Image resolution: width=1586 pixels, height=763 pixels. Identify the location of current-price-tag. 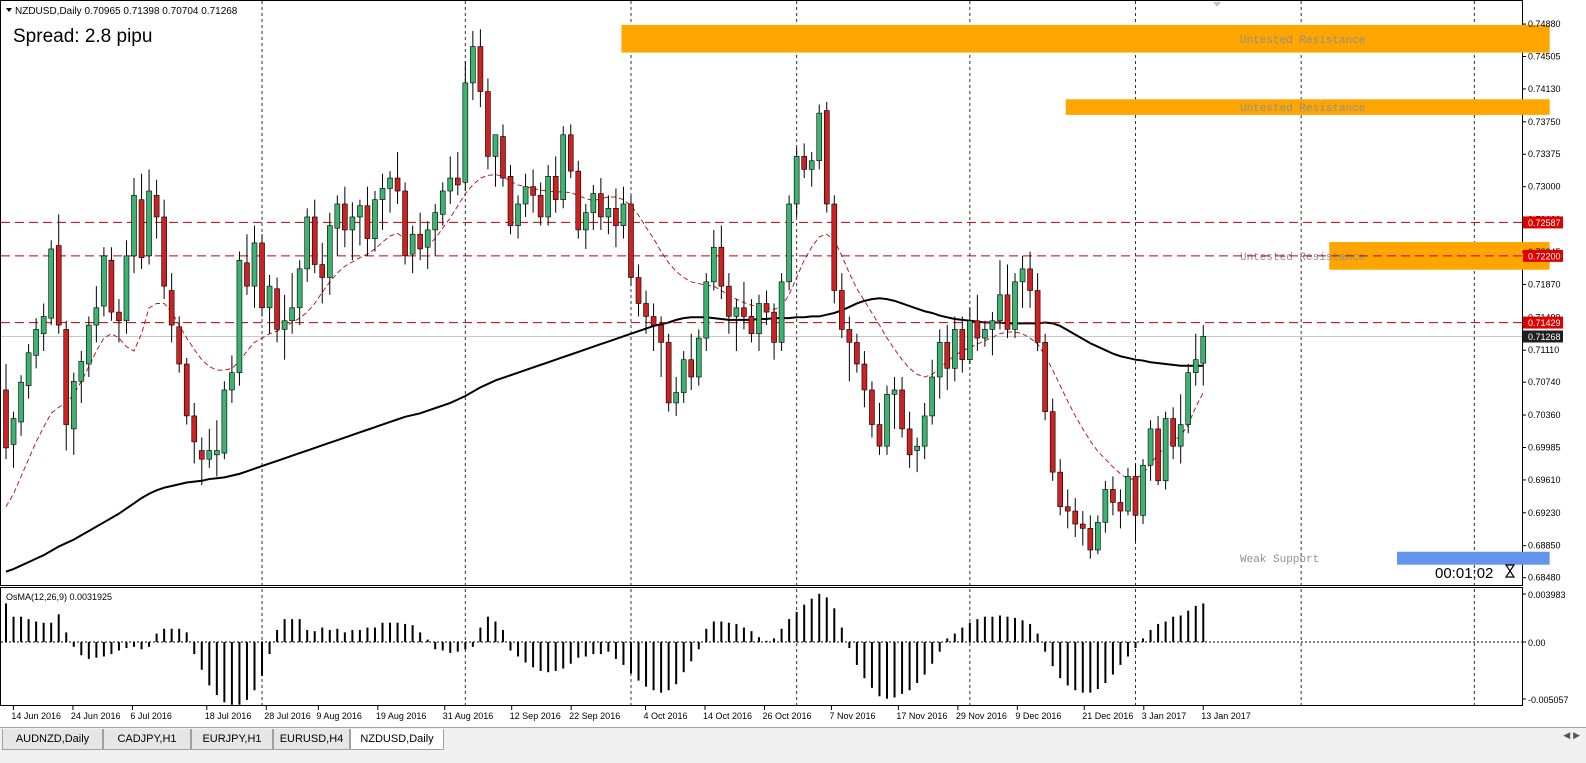
(1543, 336).